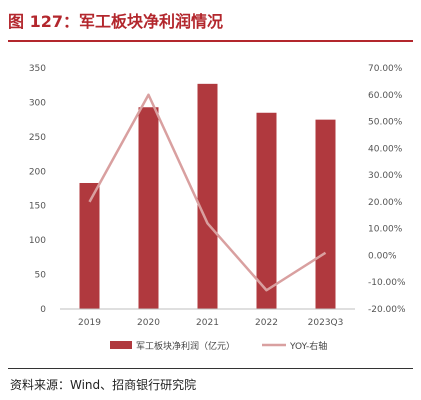  Describe the element at coordinates (37, 103) in the screenshot. I see `left-axis-tick-label: 300` at that location.